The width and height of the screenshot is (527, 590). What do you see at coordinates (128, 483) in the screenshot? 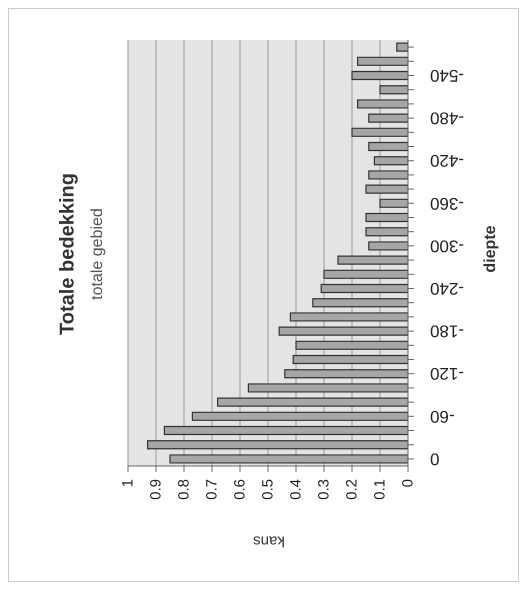
I see `x-tick-label: 1` at bounding box center [128, 483].